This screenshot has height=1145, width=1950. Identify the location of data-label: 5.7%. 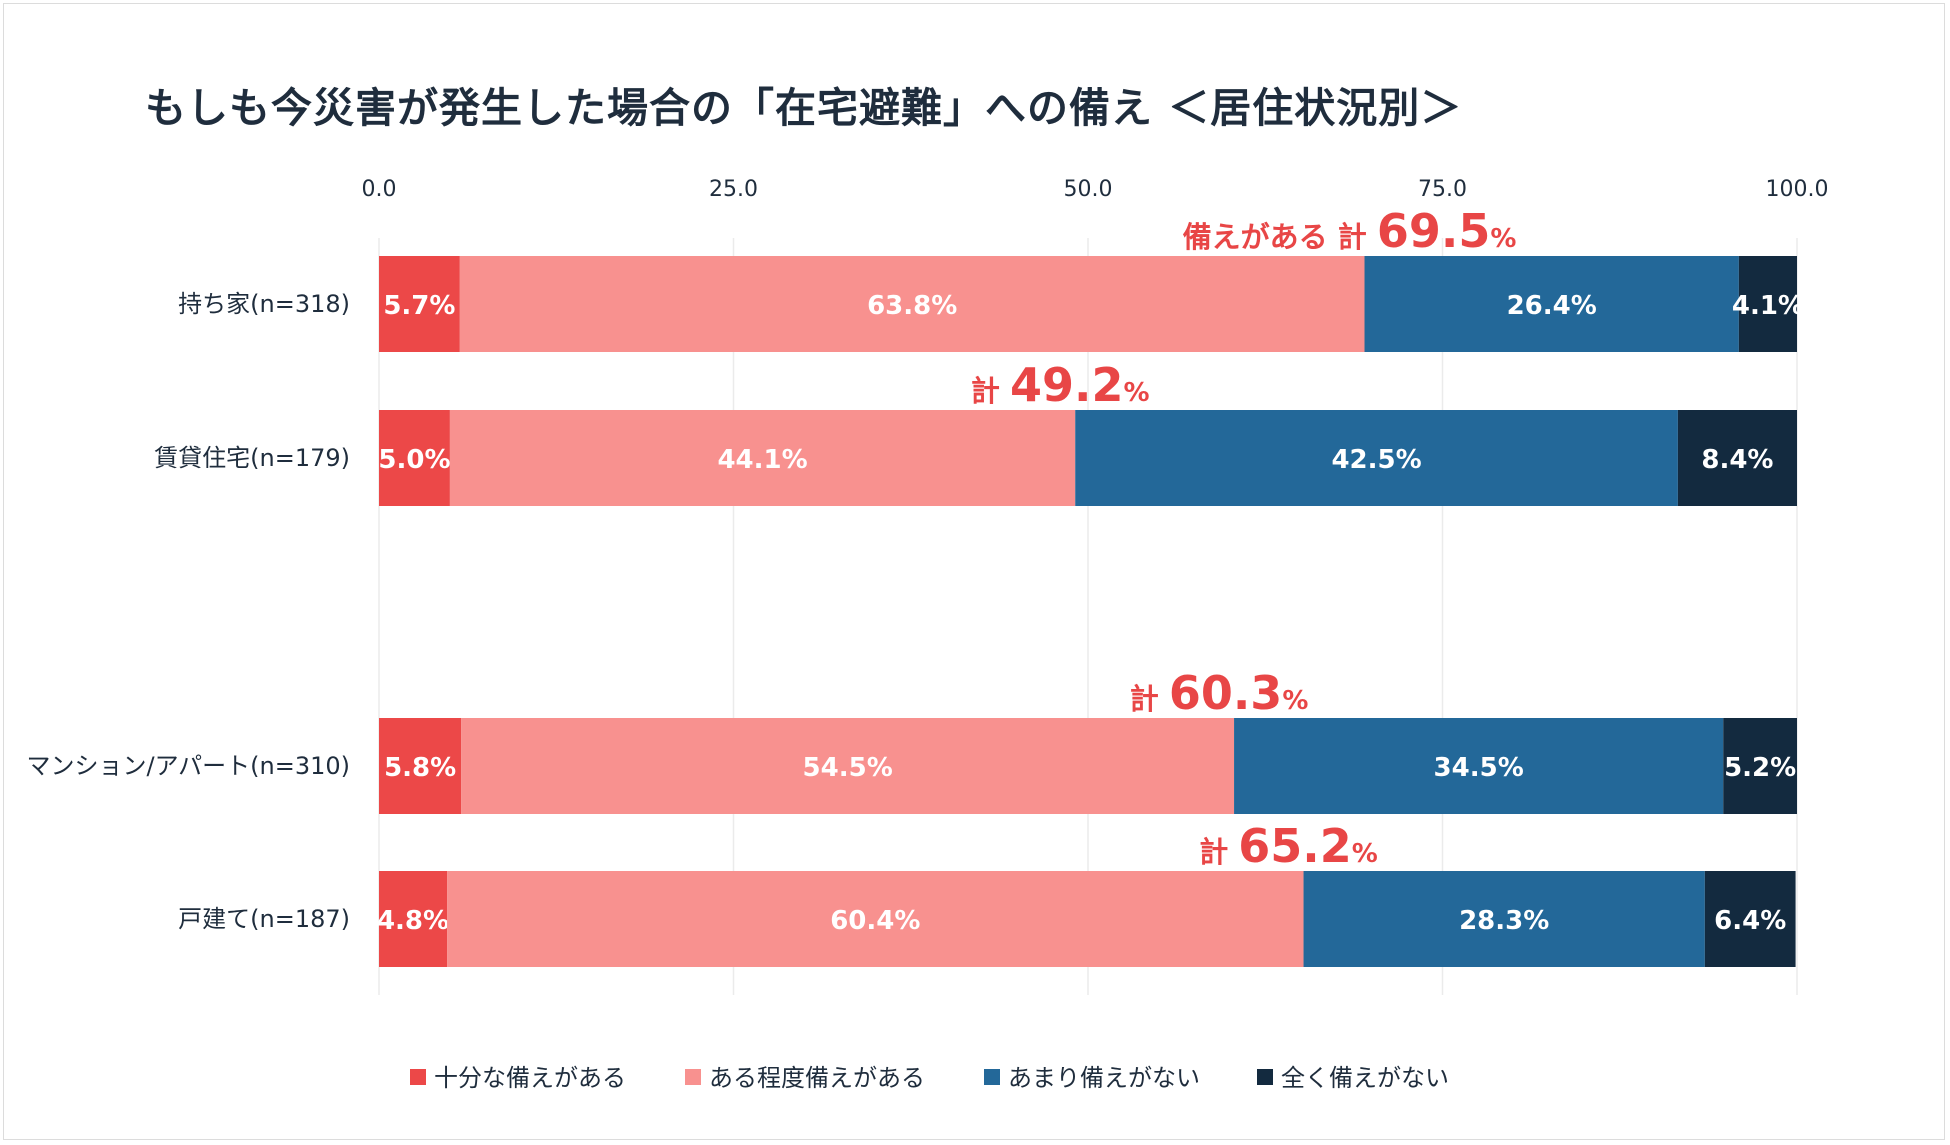
(419, 306).